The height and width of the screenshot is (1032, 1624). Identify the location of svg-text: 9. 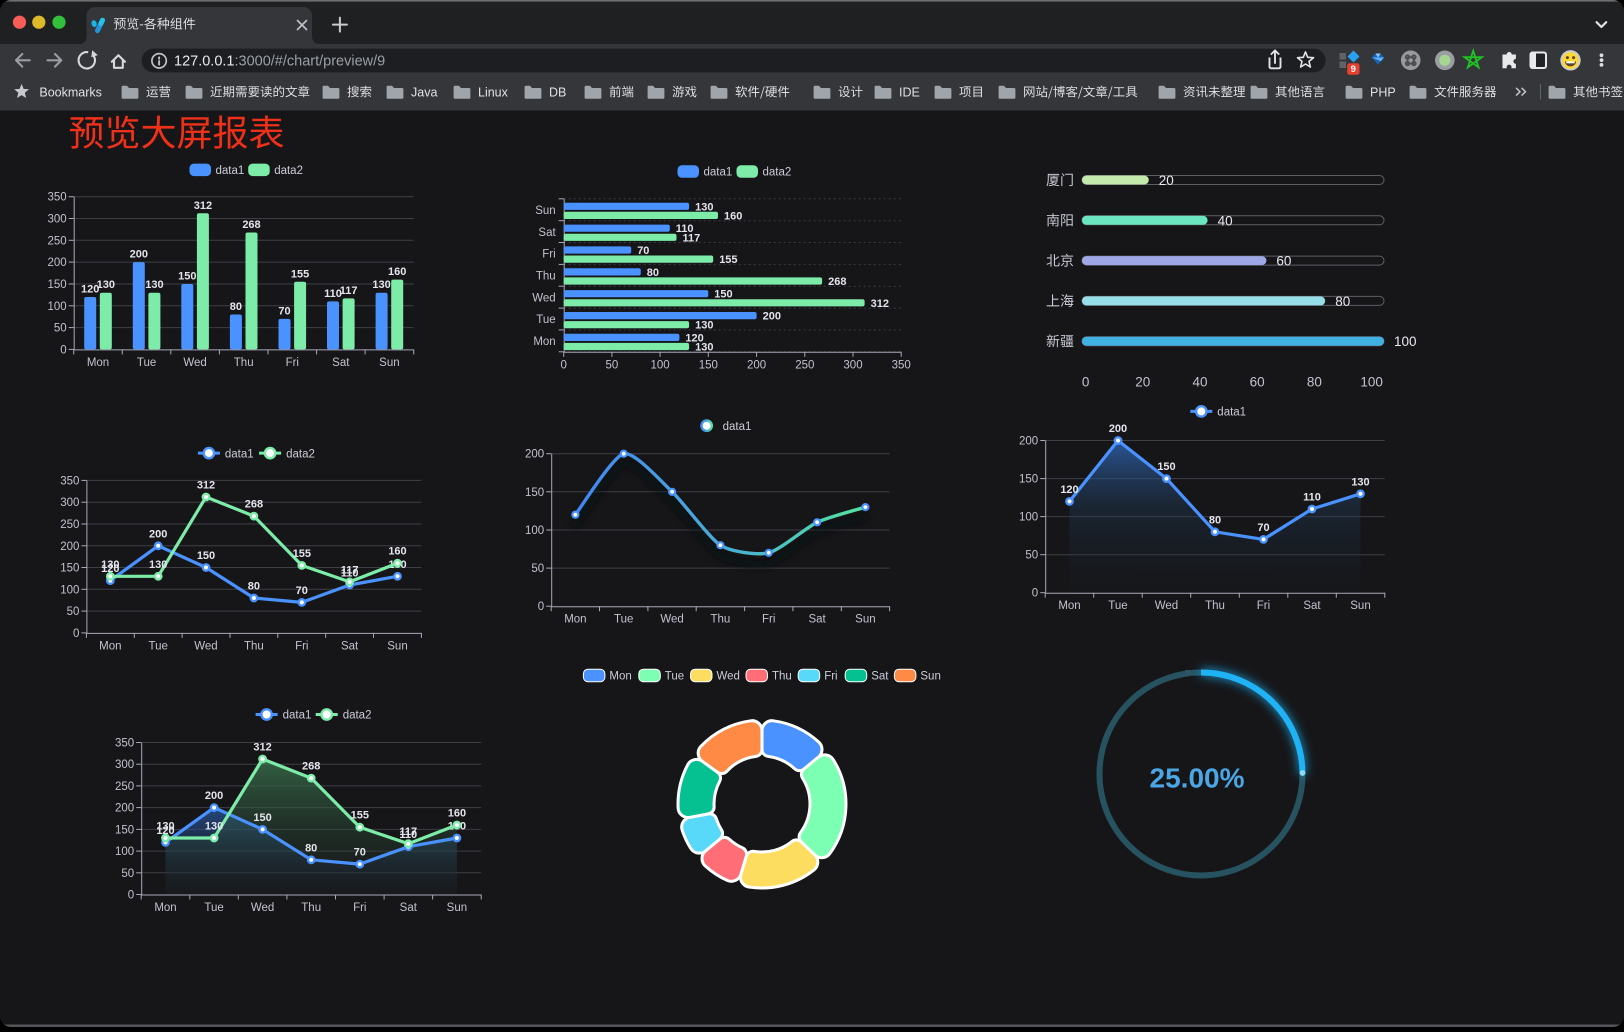
(1353, 69).